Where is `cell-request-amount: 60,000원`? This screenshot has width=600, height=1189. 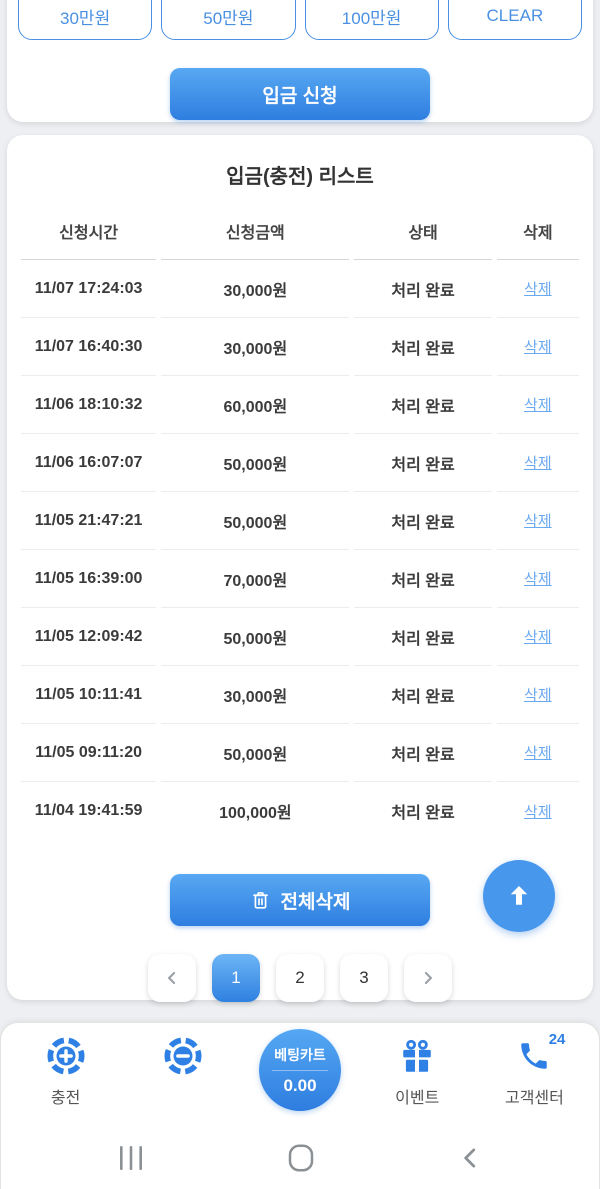 cell-request-amount: 60,000원 is located at coordinates (255, 405).